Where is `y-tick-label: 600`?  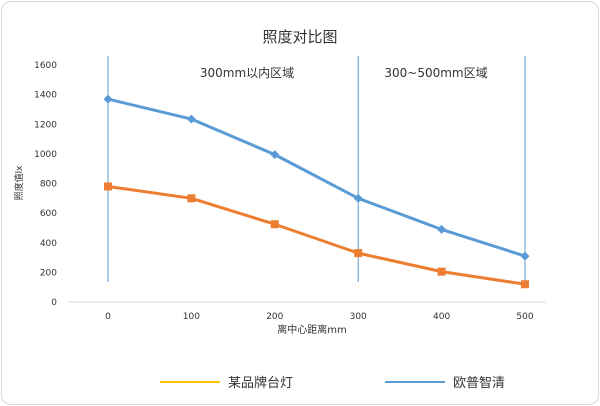 y-tick-label: 600 is located at coordinates (48, 214).